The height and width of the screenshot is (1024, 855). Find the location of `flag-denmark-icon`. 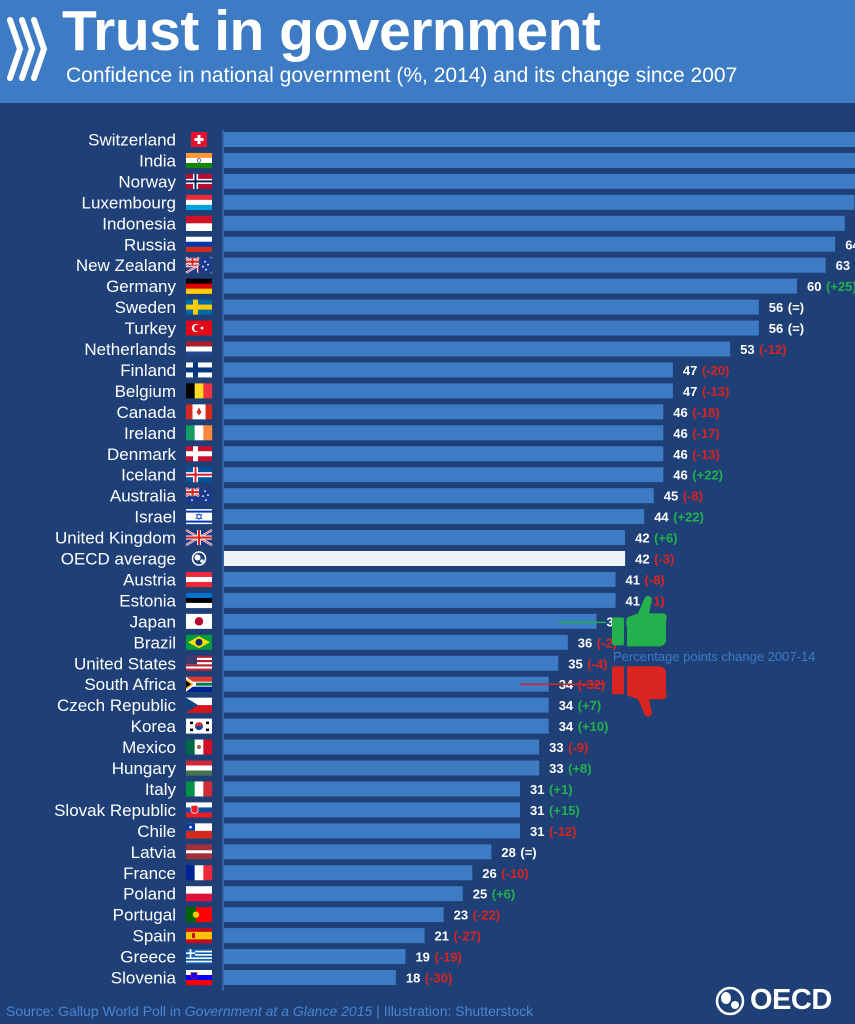

flag-denmark-icon is located at coordinates (199, 454).